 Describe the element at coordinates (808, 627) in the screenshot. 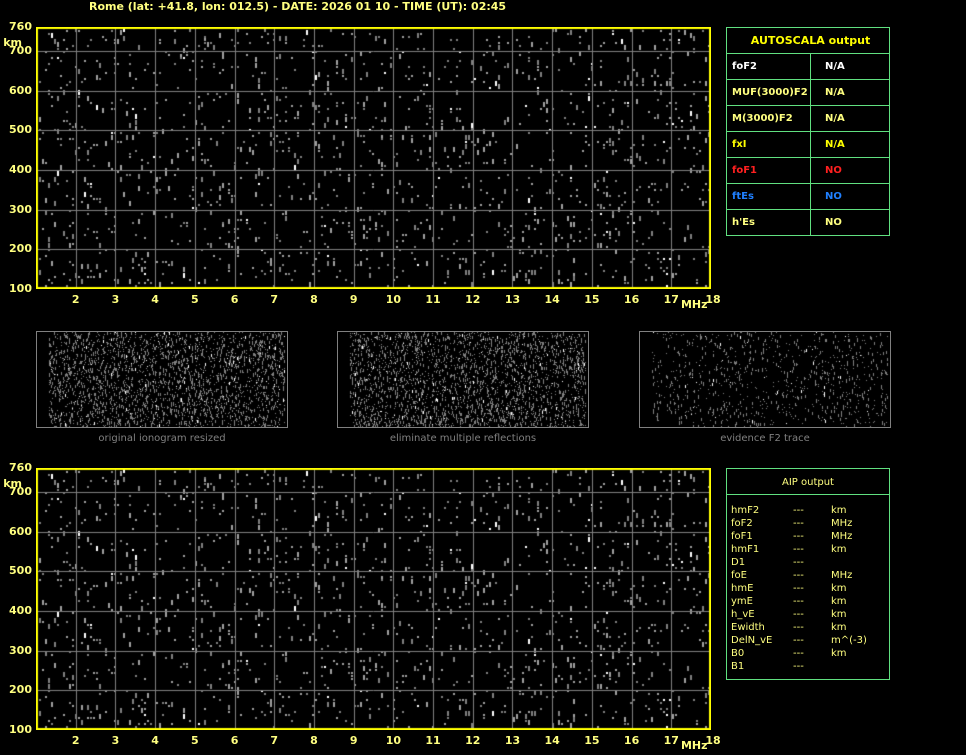

I see `aip-row: Ewidth --- km` at that location.